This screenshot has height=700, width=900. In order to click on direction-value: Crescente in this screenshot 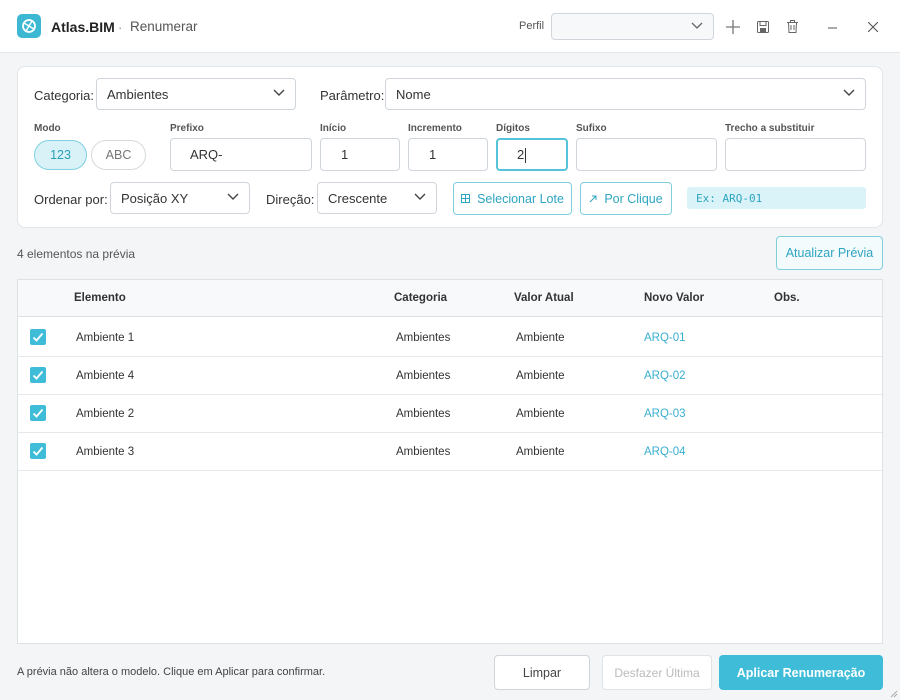, I will do `click(358, 198)`.